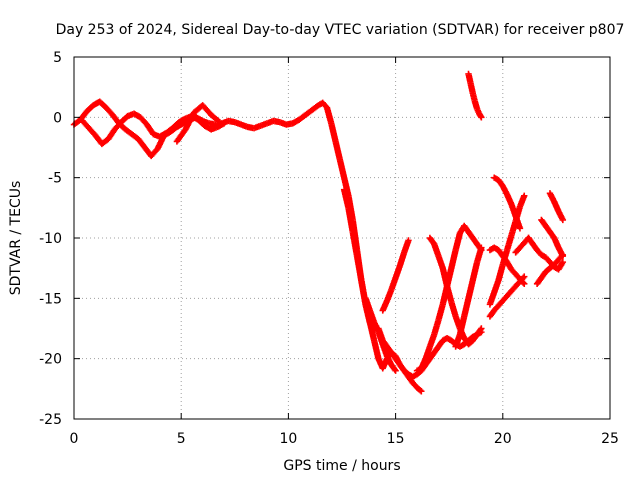  I want to click on x-tick-label: 20, so click(503, 439).